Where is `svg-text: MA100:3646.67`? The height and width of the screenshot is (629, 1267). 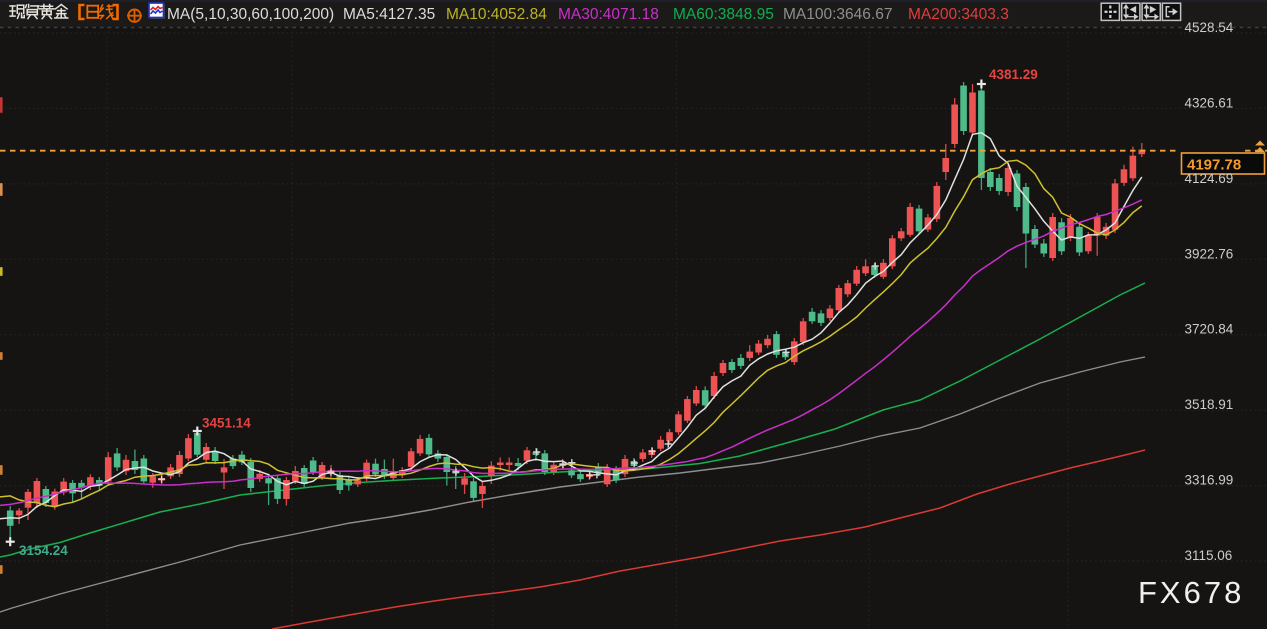 svg-text: MA100:3646.67 is located at coordinates (837, 14).